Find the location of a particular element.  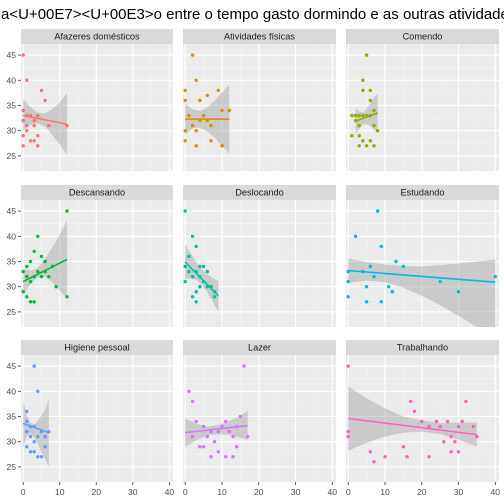

facet-label: Afazeres domésticos is located at coordinates (97, 37).